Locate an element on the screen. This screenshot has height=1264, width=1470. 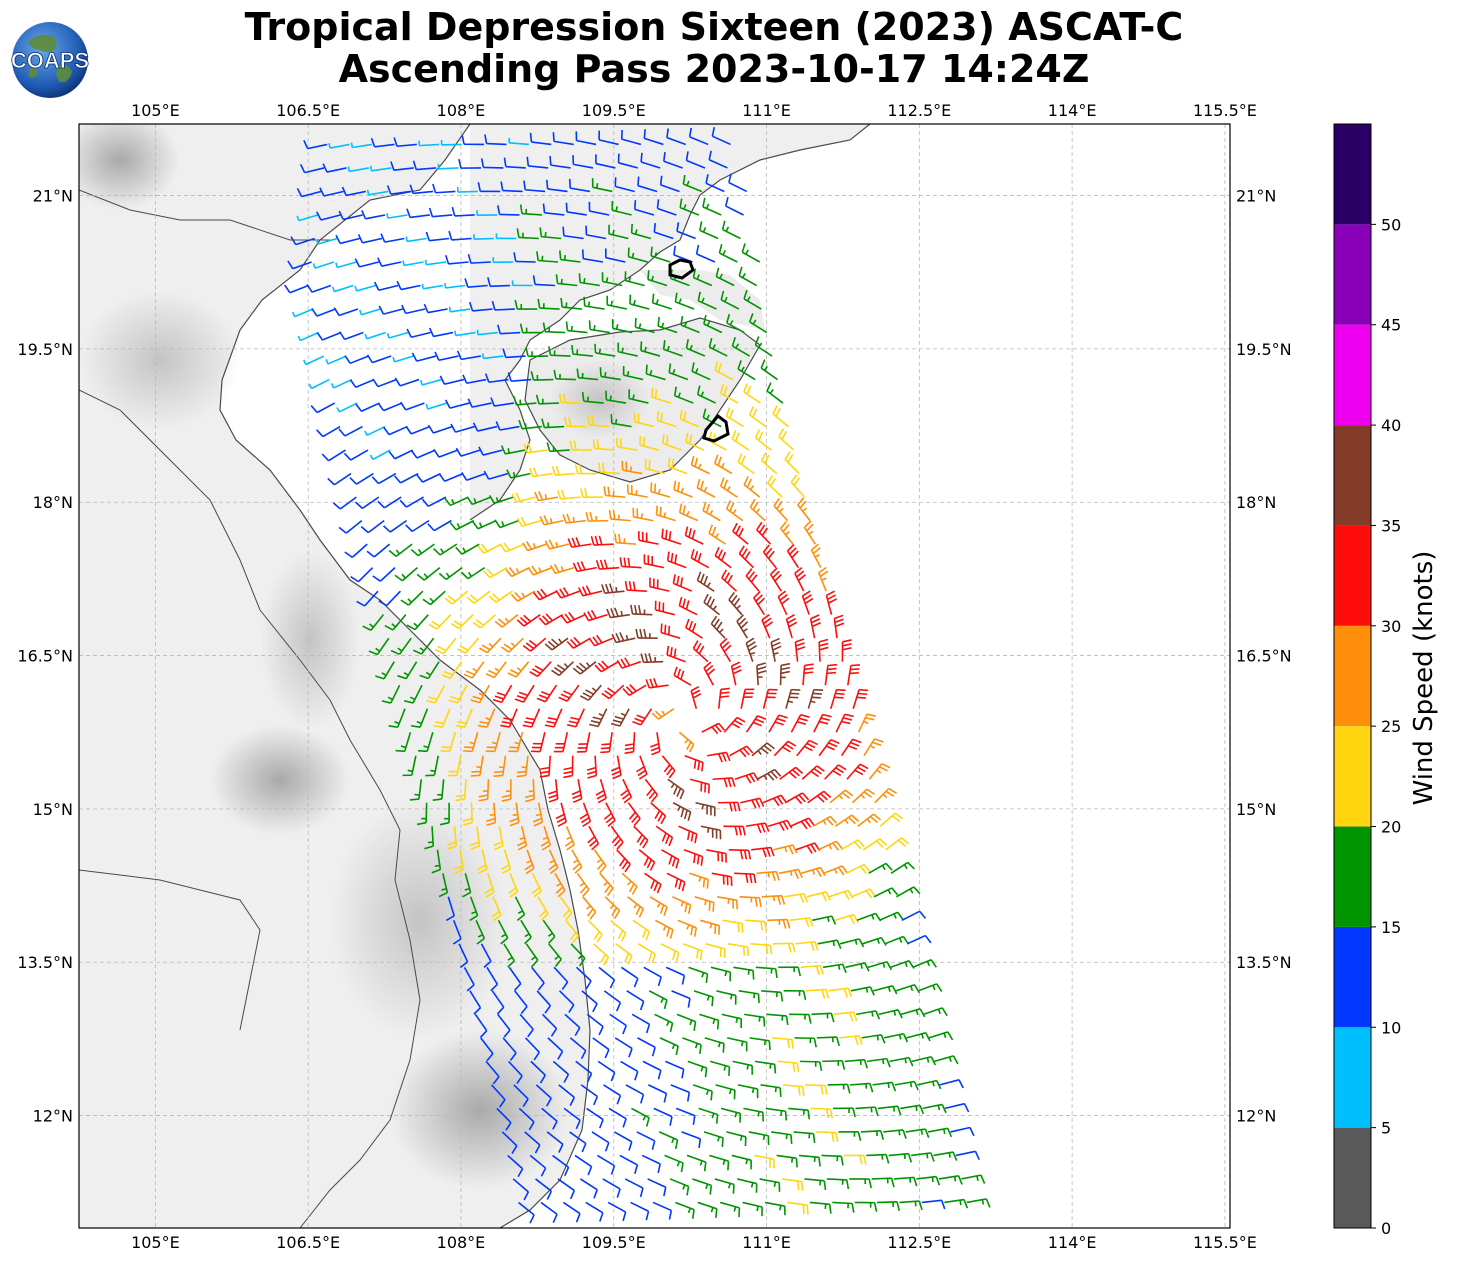
terrain-shade is located at coordinates (280, 780).